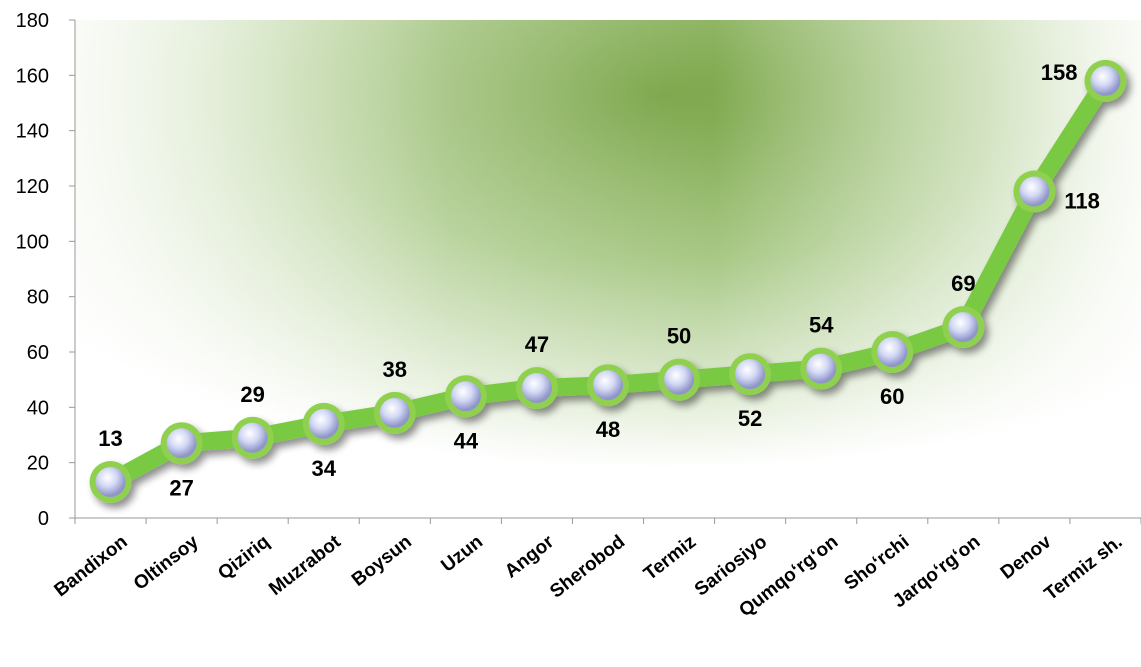  Describe the element at coordinates (90, 566) in the screenshot. I see `x-tick-label: Bandixon` at that location.